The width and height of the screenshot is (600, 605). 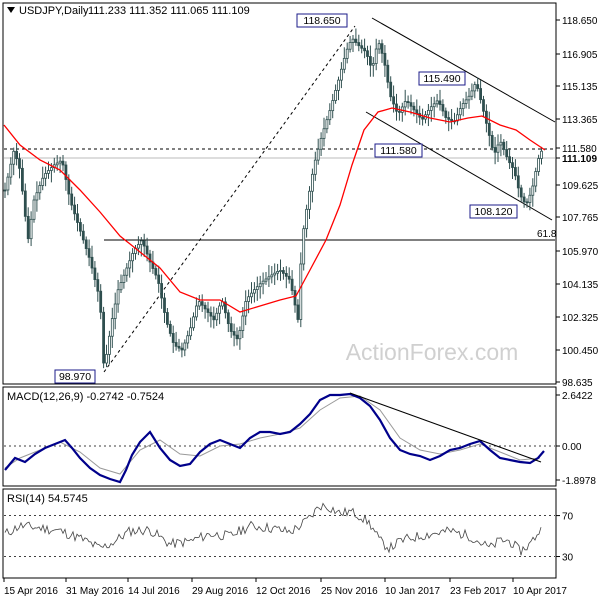 What do you see at coordinates (579, 159) in the screenshot?
I see `price-tick-label: 111.109` at bounding box center [579, 159].